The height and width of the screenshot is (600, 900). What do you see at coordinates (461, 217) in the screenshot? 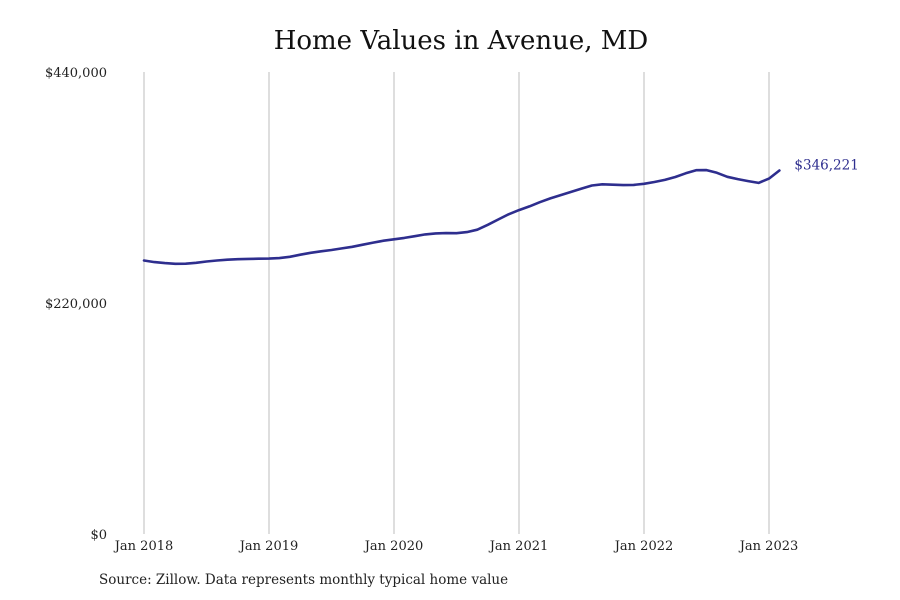
I see `series-line` at bounding box center [461, 217].